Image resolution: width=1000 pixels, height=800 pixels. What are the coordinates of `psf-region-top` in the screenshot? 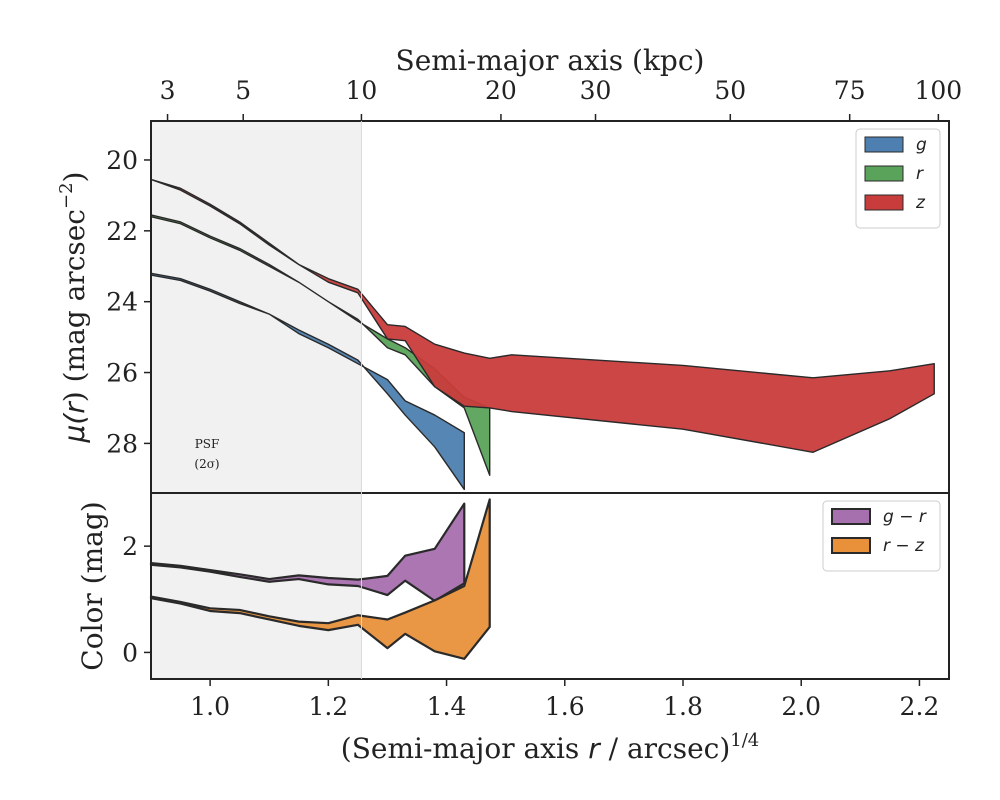 It's located at (256, 307).